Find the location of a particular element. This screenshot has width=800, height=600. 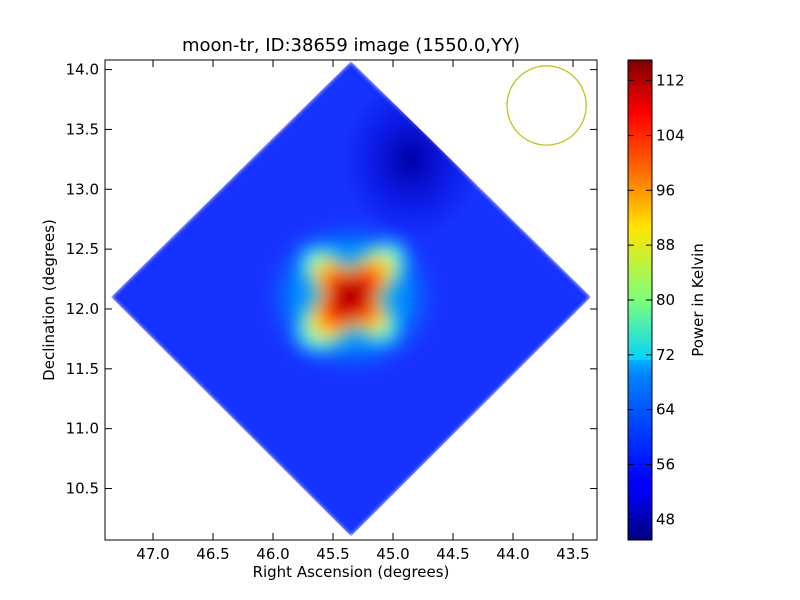

y-tick-label: 11.0 is located at coordinates (82, 429).